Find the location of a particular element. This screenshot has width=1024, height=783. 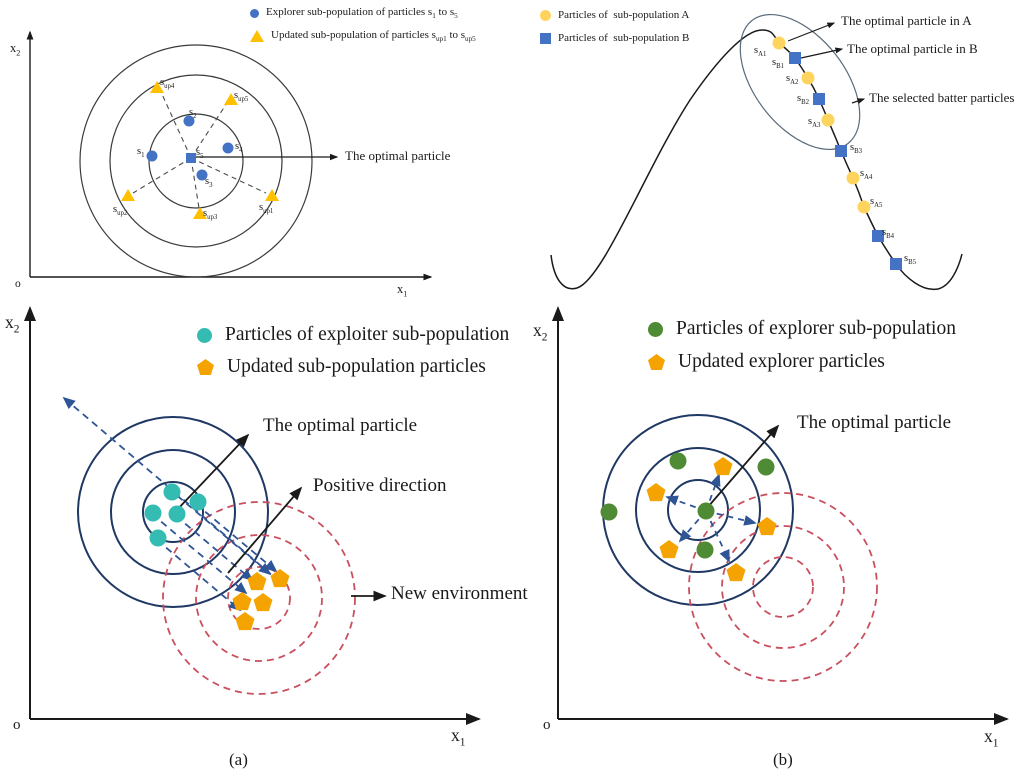

bl-legend-row-updated: Updated sub-population particles is located at coordinates (341, 367).